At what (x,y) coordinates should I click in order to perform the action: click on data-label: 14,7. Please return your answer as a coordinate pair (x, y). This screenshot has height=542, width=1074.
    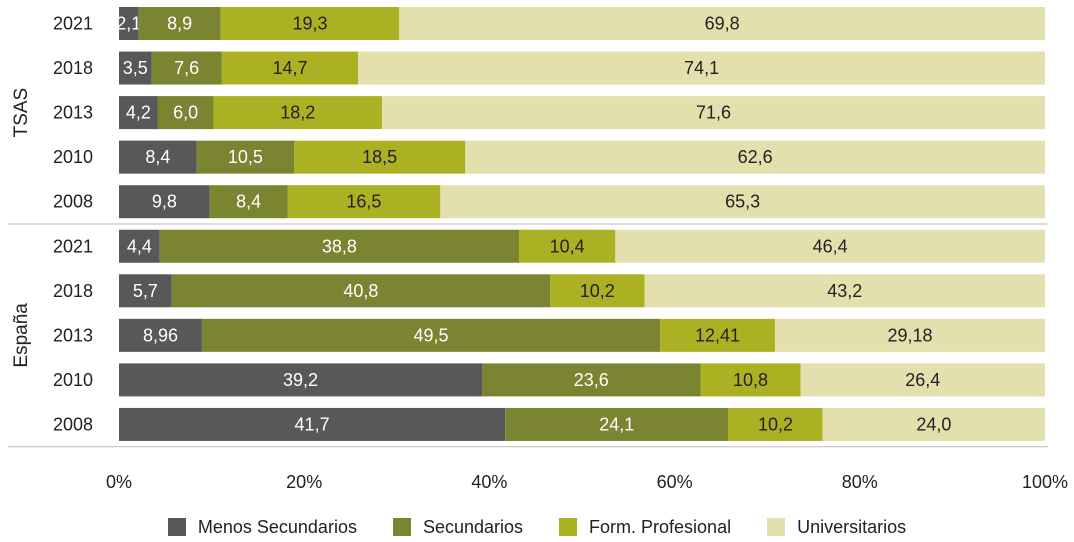
    Looking at the image, I should click on (289, 68).